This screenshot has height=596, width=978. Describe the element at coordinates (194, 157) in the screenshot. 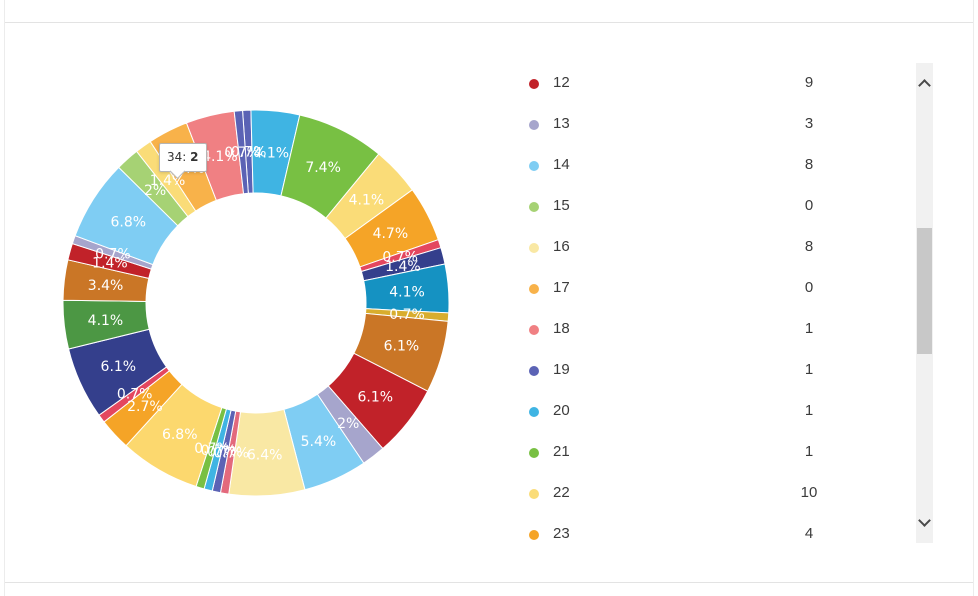

I see `tooltip-value: 2` at that location.